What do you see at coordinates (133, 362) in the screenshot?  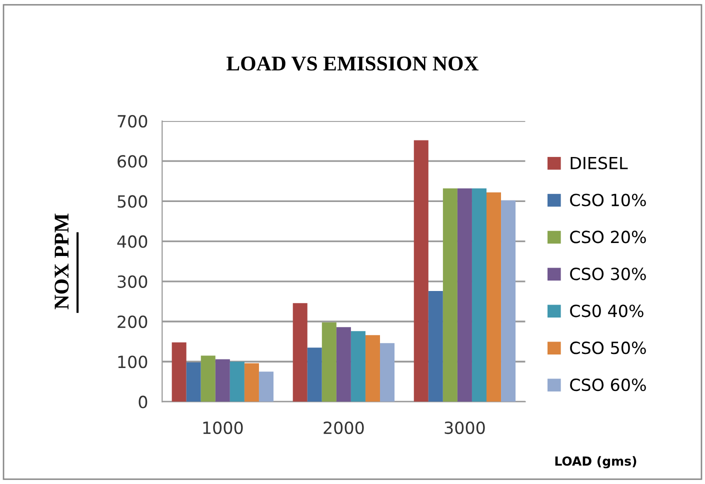 I see `y-tick-label: 100` at bounding box center [133, 362].